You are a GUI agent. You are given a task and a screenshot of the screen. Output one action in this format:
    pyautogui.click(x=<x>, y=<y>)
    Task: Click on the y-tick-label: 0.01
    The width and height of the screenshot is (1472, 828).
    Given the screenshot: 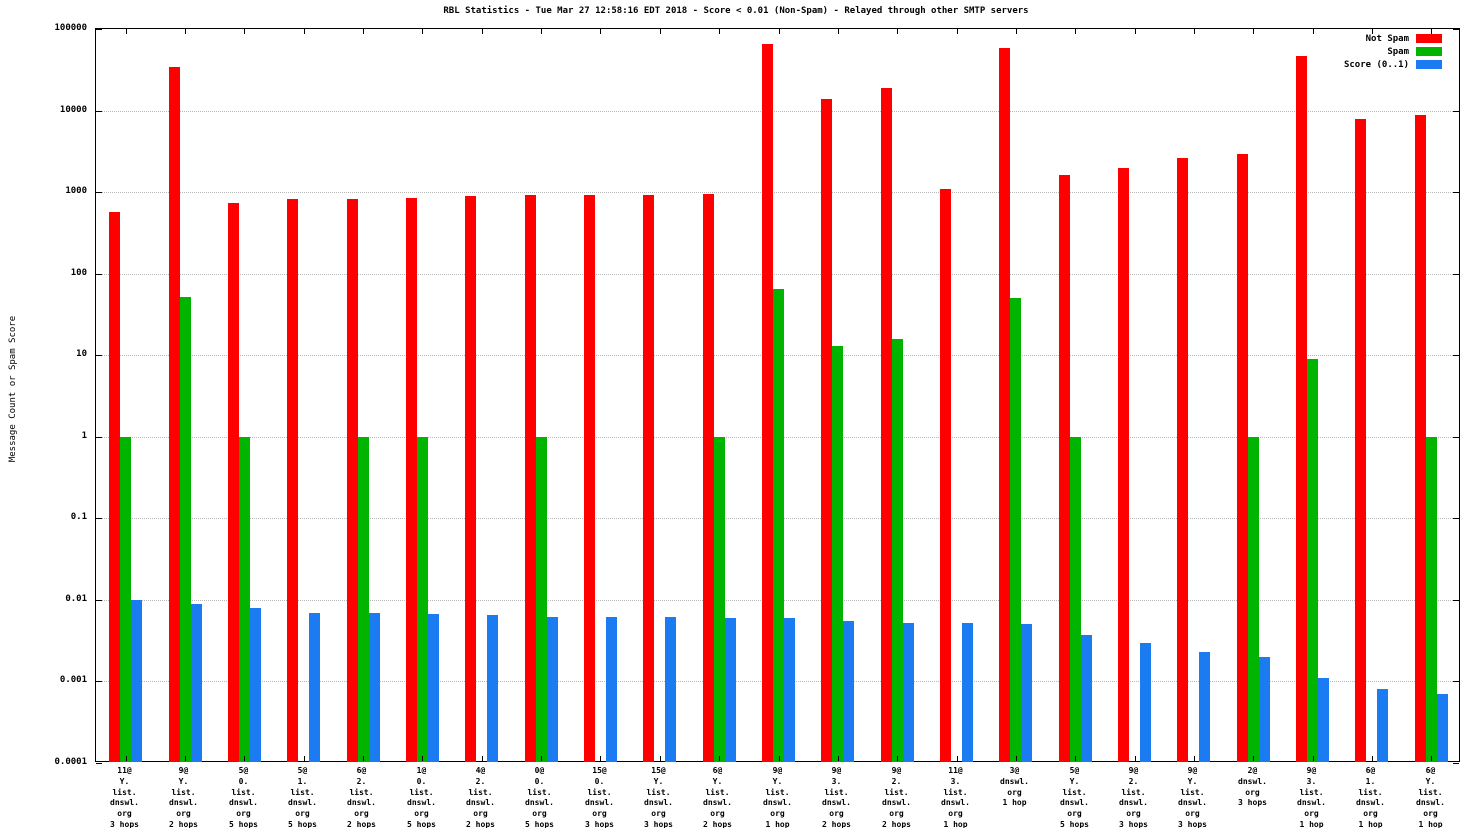 What is the action you would take?
    pyautogui.click(x=76, y=598)
    